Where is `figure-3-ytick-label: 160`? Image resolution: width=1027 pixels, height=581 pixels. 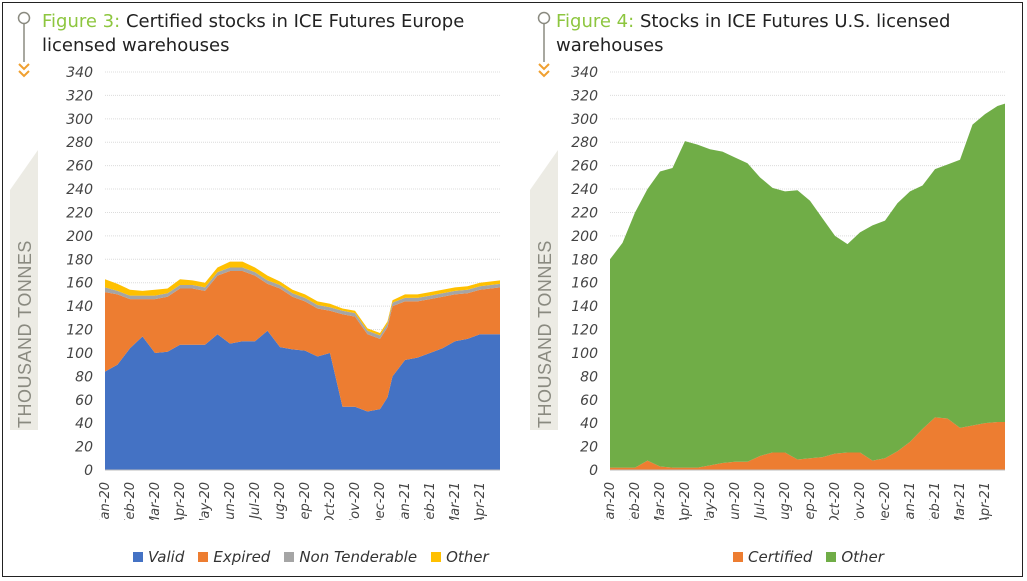
figure-3-ytick-label: 160 is located at coordinates (79, 284).